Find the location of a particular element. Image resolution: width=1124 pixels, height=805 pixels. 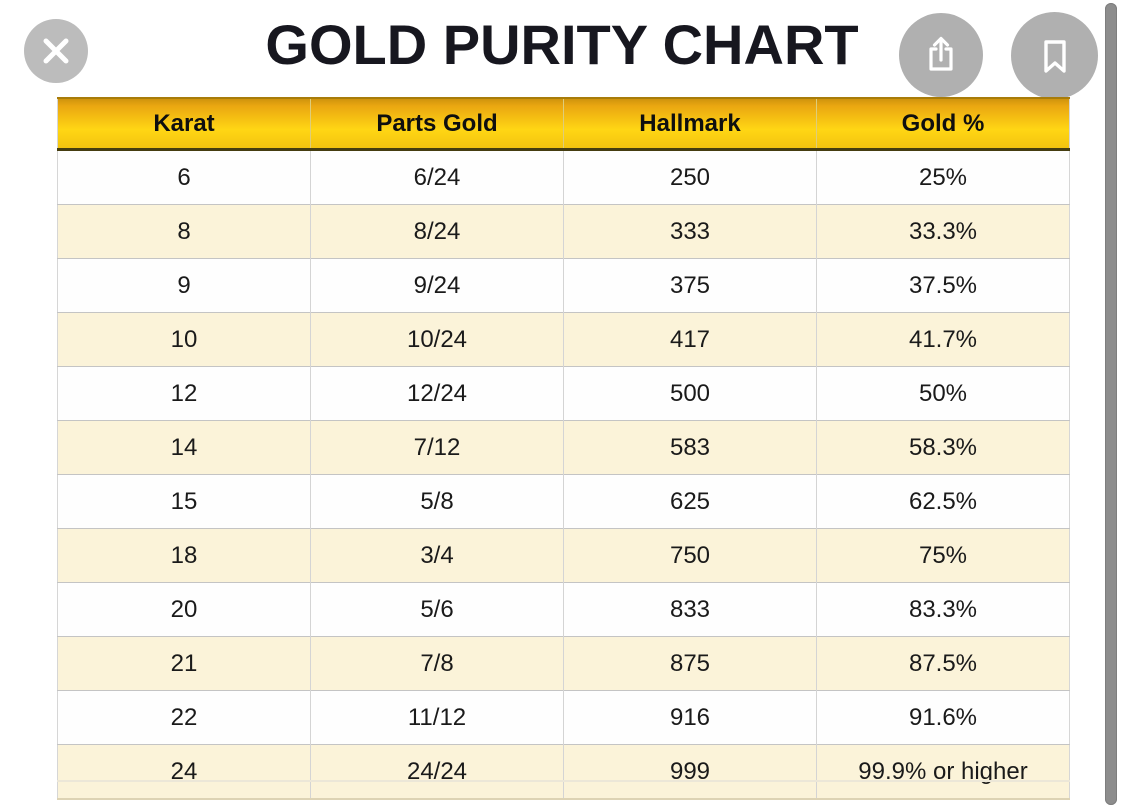

table-cell: 7/8 is located at coordinates (437, 663).